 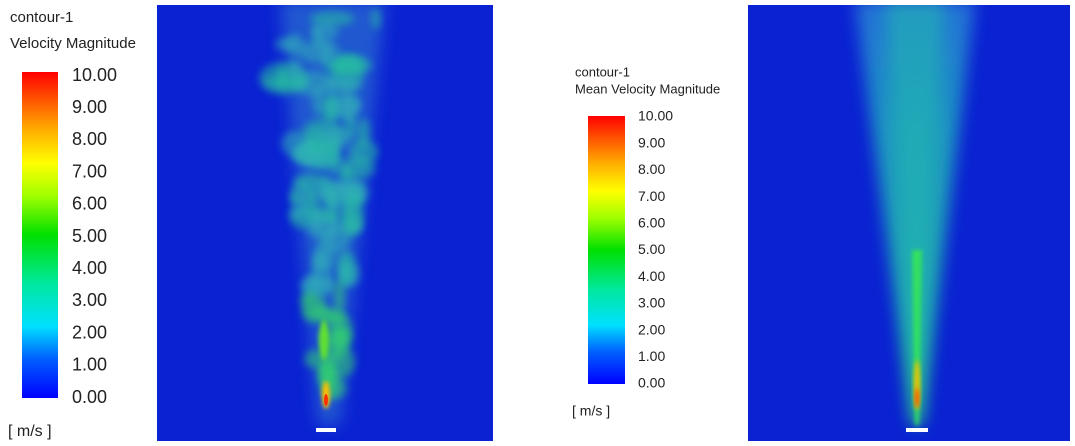 I want to click on legend-variable: Velocity Magnitude, so click(x=73, y=43).